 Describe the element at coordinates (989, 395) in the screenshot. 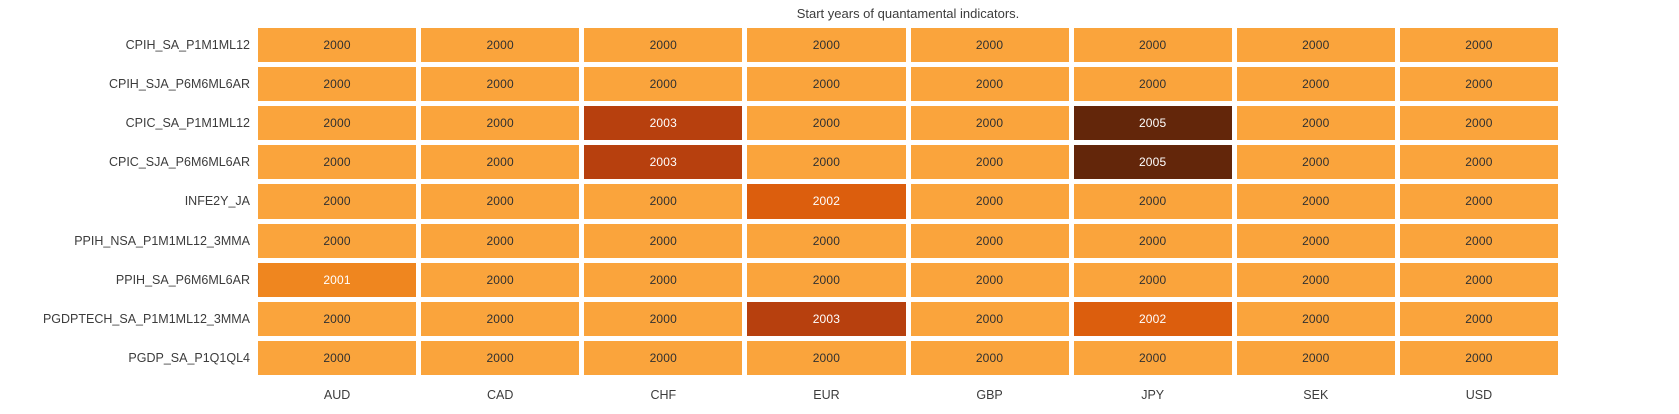

I see `x-axis-label: GBP` at that location.